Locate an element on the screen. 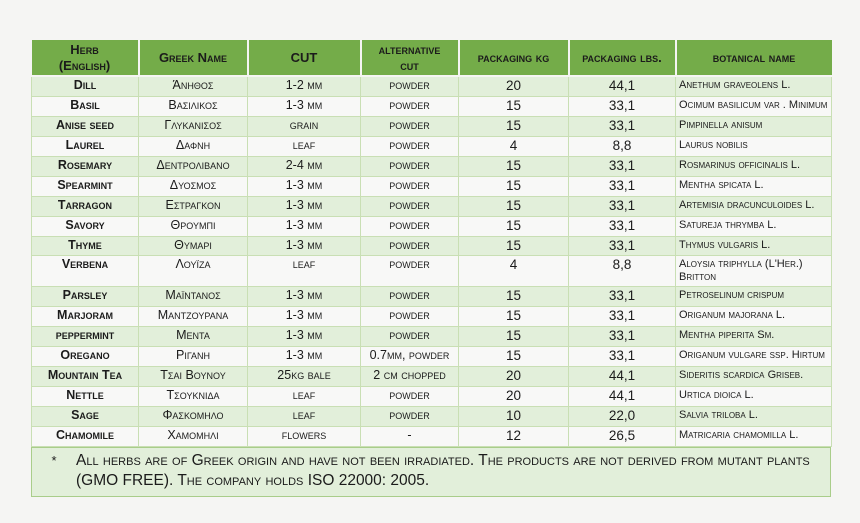  cell-botanical: Urtica dioica L. is located at coordinates (753, 396).